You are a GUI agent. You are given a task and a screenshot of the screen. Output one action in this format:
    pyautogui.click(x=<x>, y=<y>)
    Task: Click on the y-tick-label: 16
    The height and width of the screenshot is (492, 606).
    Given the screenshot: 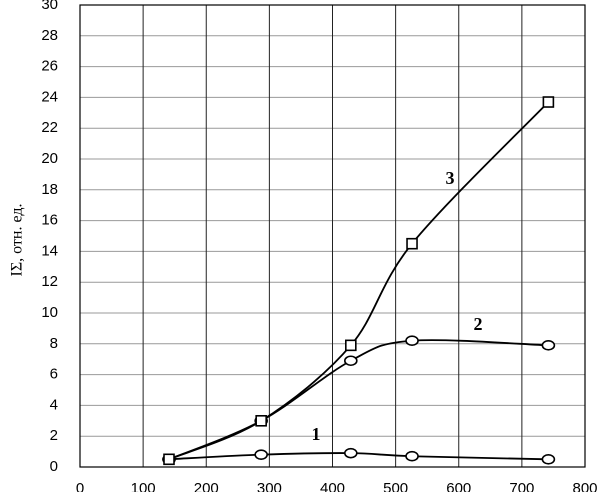 What is the action you would take?
    pyautogui.click(x=49, y=220)
    